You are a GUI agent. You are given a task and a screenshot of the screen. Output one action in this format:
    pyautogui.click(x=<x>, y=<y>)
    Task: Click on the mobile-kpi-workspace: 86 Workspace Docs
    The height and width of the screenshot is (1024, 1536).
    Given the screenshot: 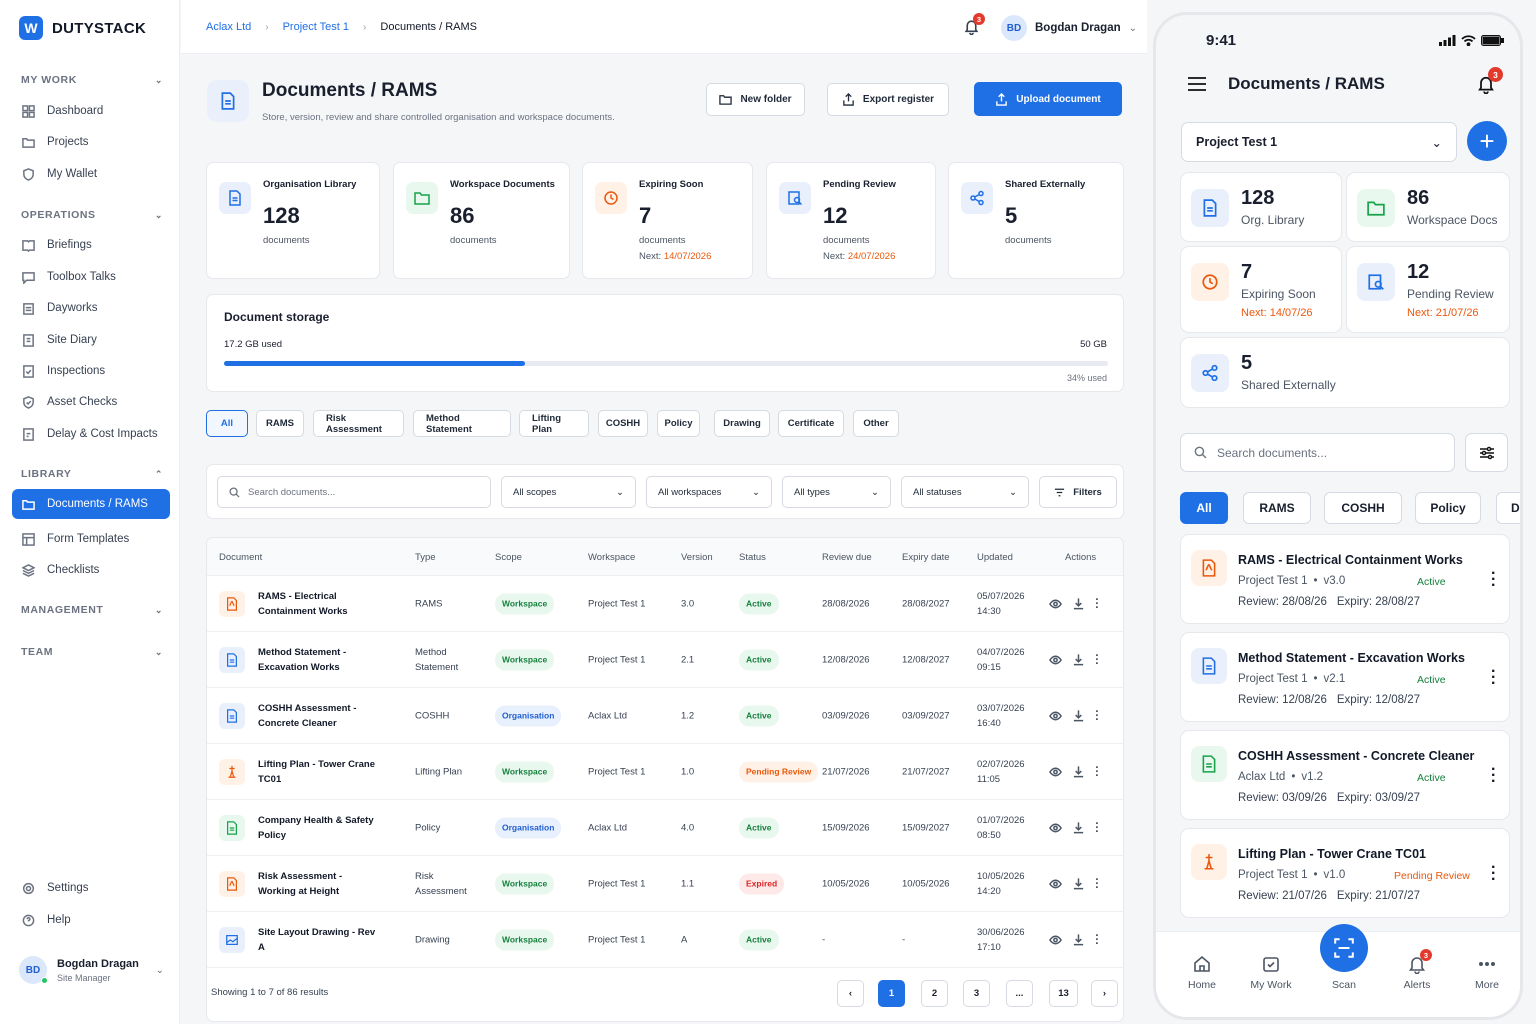 What is the action you would take?
    pyautogui.click(x=1428, y=207)
    